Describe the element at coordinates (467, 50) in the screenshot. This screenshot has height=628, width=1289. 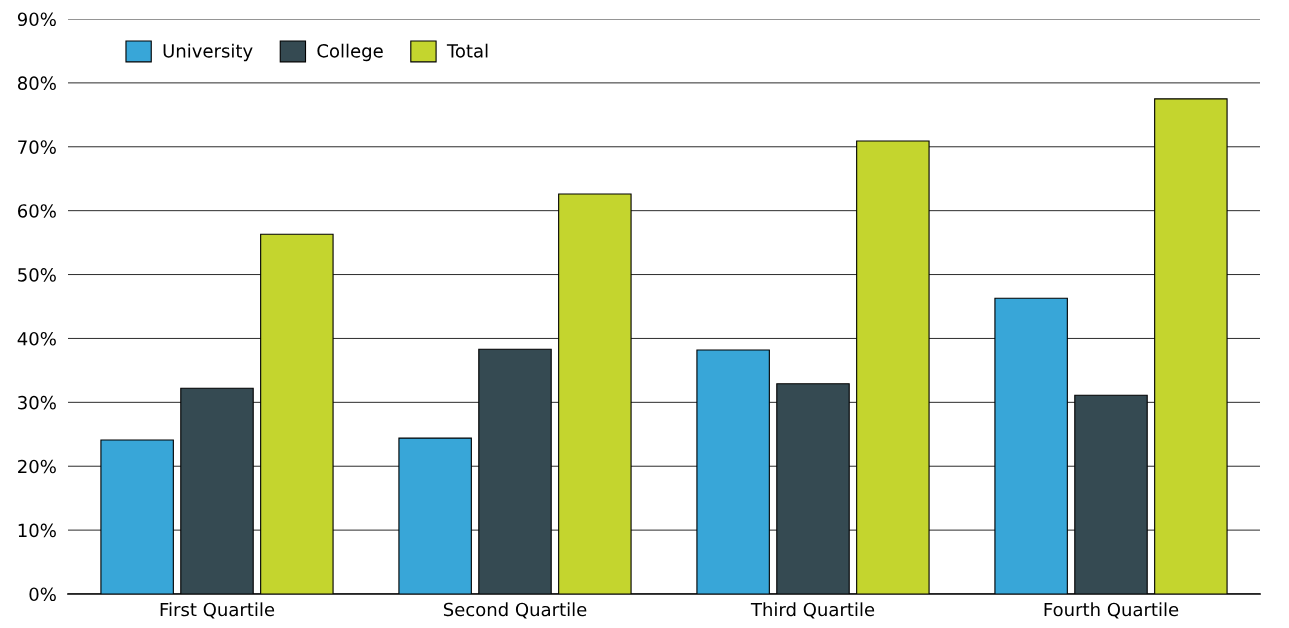
I see `legend-label: Total` at that location.